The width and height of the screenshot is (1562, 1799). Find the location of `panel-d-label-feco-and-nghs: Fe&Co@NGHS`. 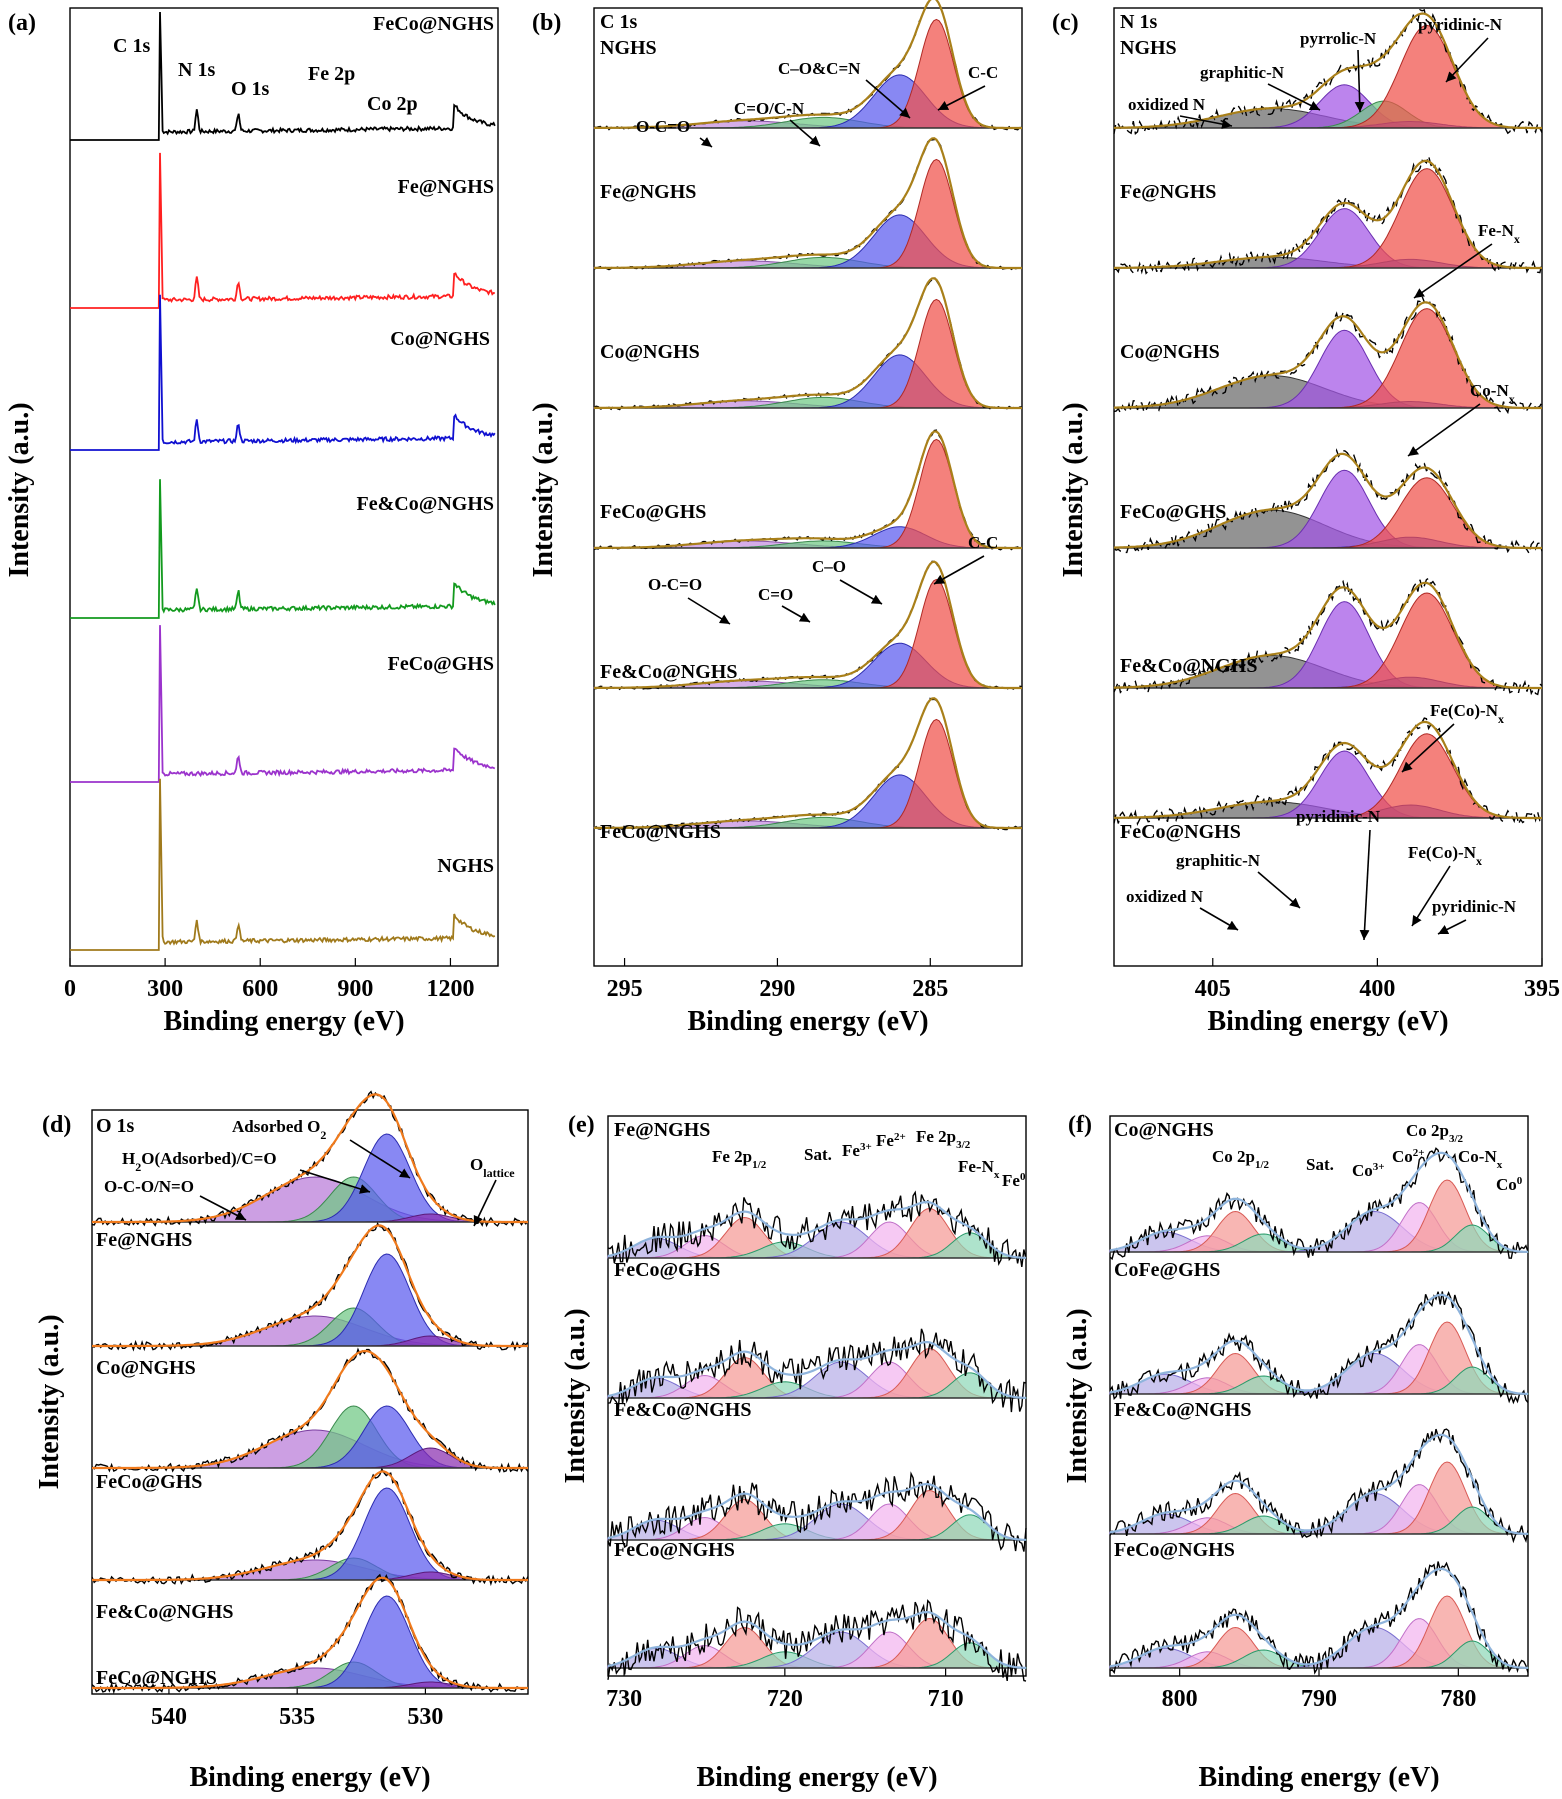

panel-d-label-feco-and-nghs: Fe&Co@NGHS is located at coordinates (164, 1612).